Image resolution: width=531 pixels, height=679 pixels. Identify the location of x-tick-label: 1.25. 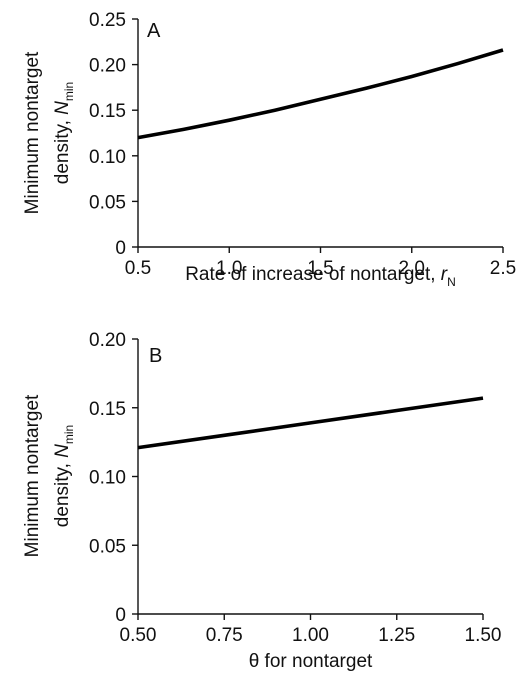
(396, 635).